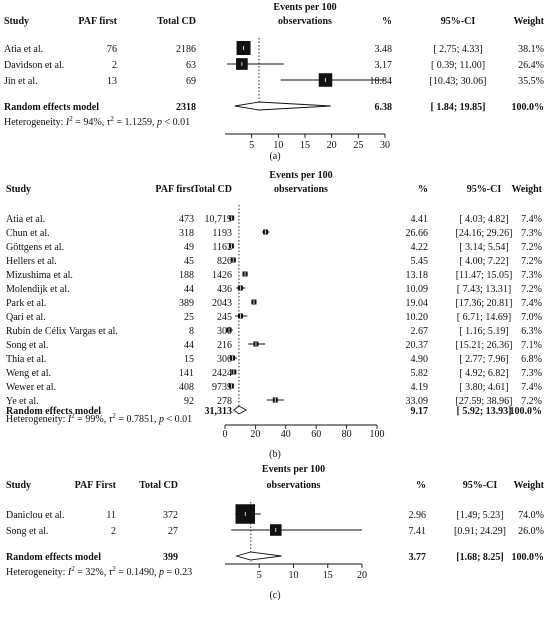 This screenshot has width=550, height=618. Describe the element at coordinates (420, 247) in the screenshot. I see `study-estimate: 4.22` at that location.